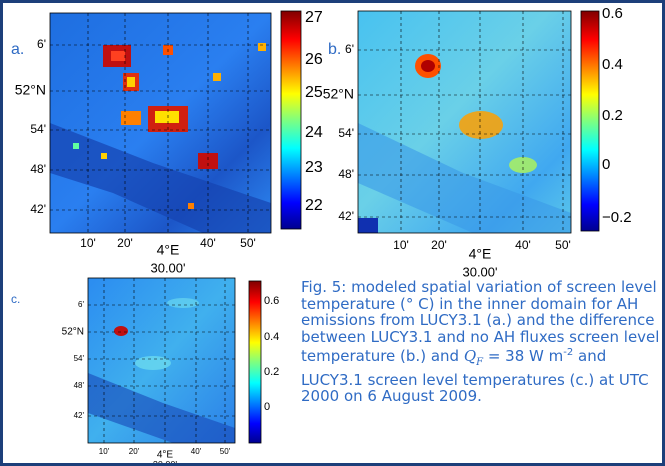 This screenshot has height=466, width=665. What do you see at coordinates (314, 132) in the screenshot?
I see `colorbar-tick-label: 24` at bounding box center [314, 132].